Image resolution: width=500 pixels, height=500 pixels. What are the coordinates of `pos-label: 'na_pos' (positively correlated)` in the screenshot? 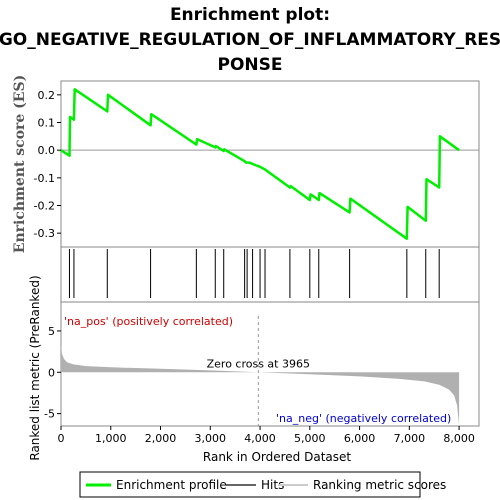 It's located at (148, 321).